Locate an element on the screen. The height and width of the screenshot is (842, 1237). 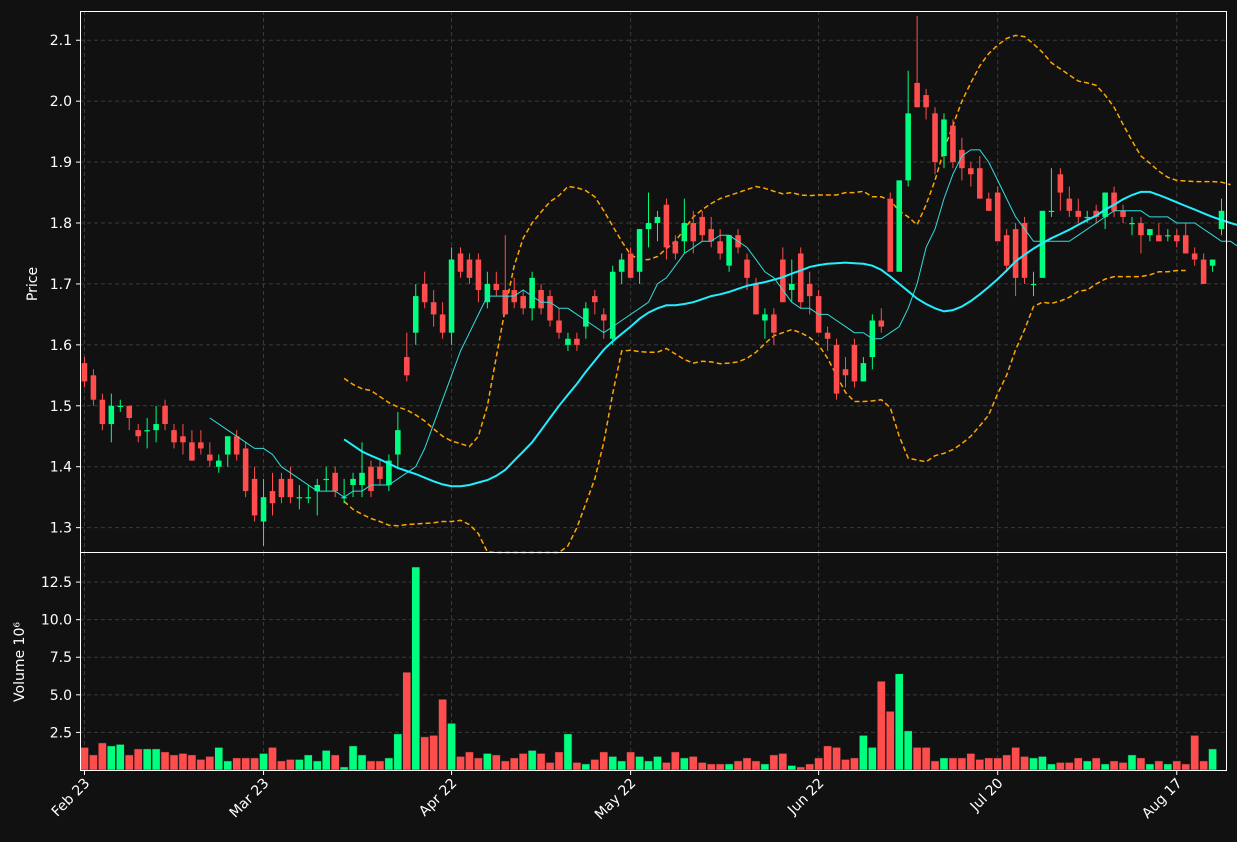
volume-axis-label: Volume 10⁶ is located at coordinates (20, 662).